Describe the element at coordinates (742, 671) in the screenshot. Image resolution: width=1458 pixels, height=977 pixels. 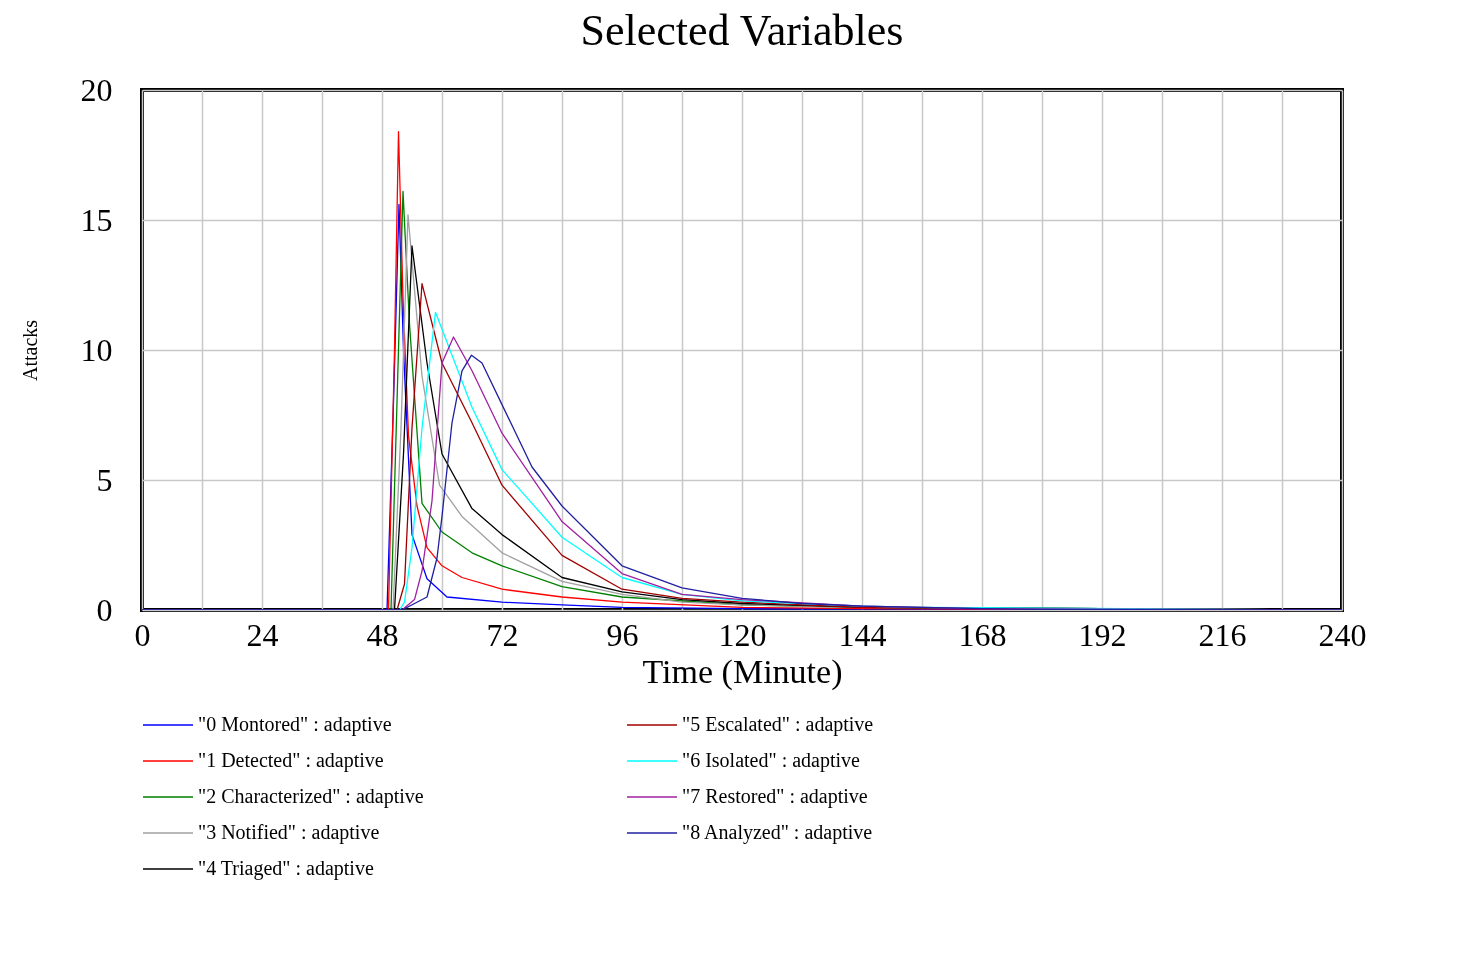
I see `x-axis-title: Time (Minute)` at that location.